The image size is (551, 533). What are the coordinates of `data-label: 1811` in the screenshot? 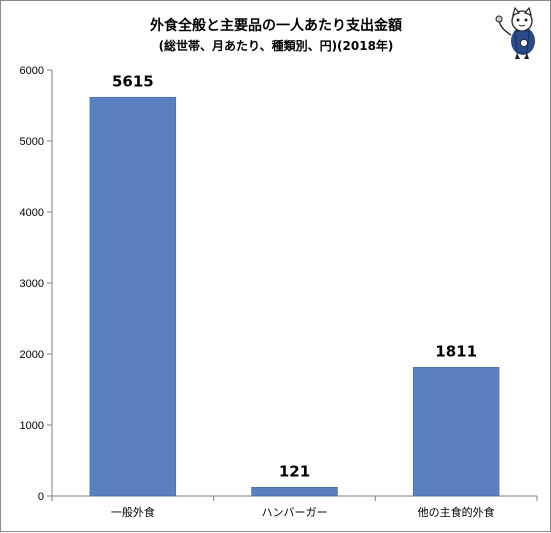 It's located at (456, 351).